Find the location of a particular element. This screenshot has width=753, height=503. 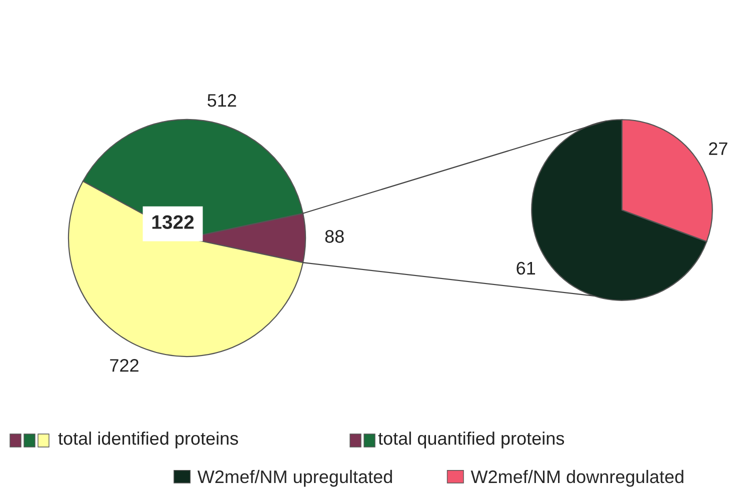

text: total quantified proteins is located at coordinates (471, 440).